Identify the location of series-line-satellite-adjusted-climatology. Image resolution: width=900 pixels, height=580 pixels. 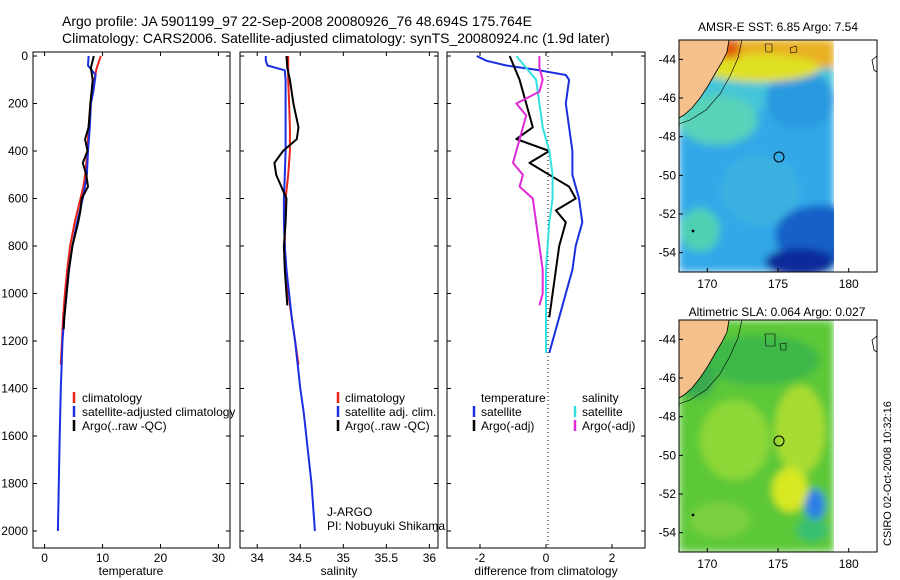
(76, 293).